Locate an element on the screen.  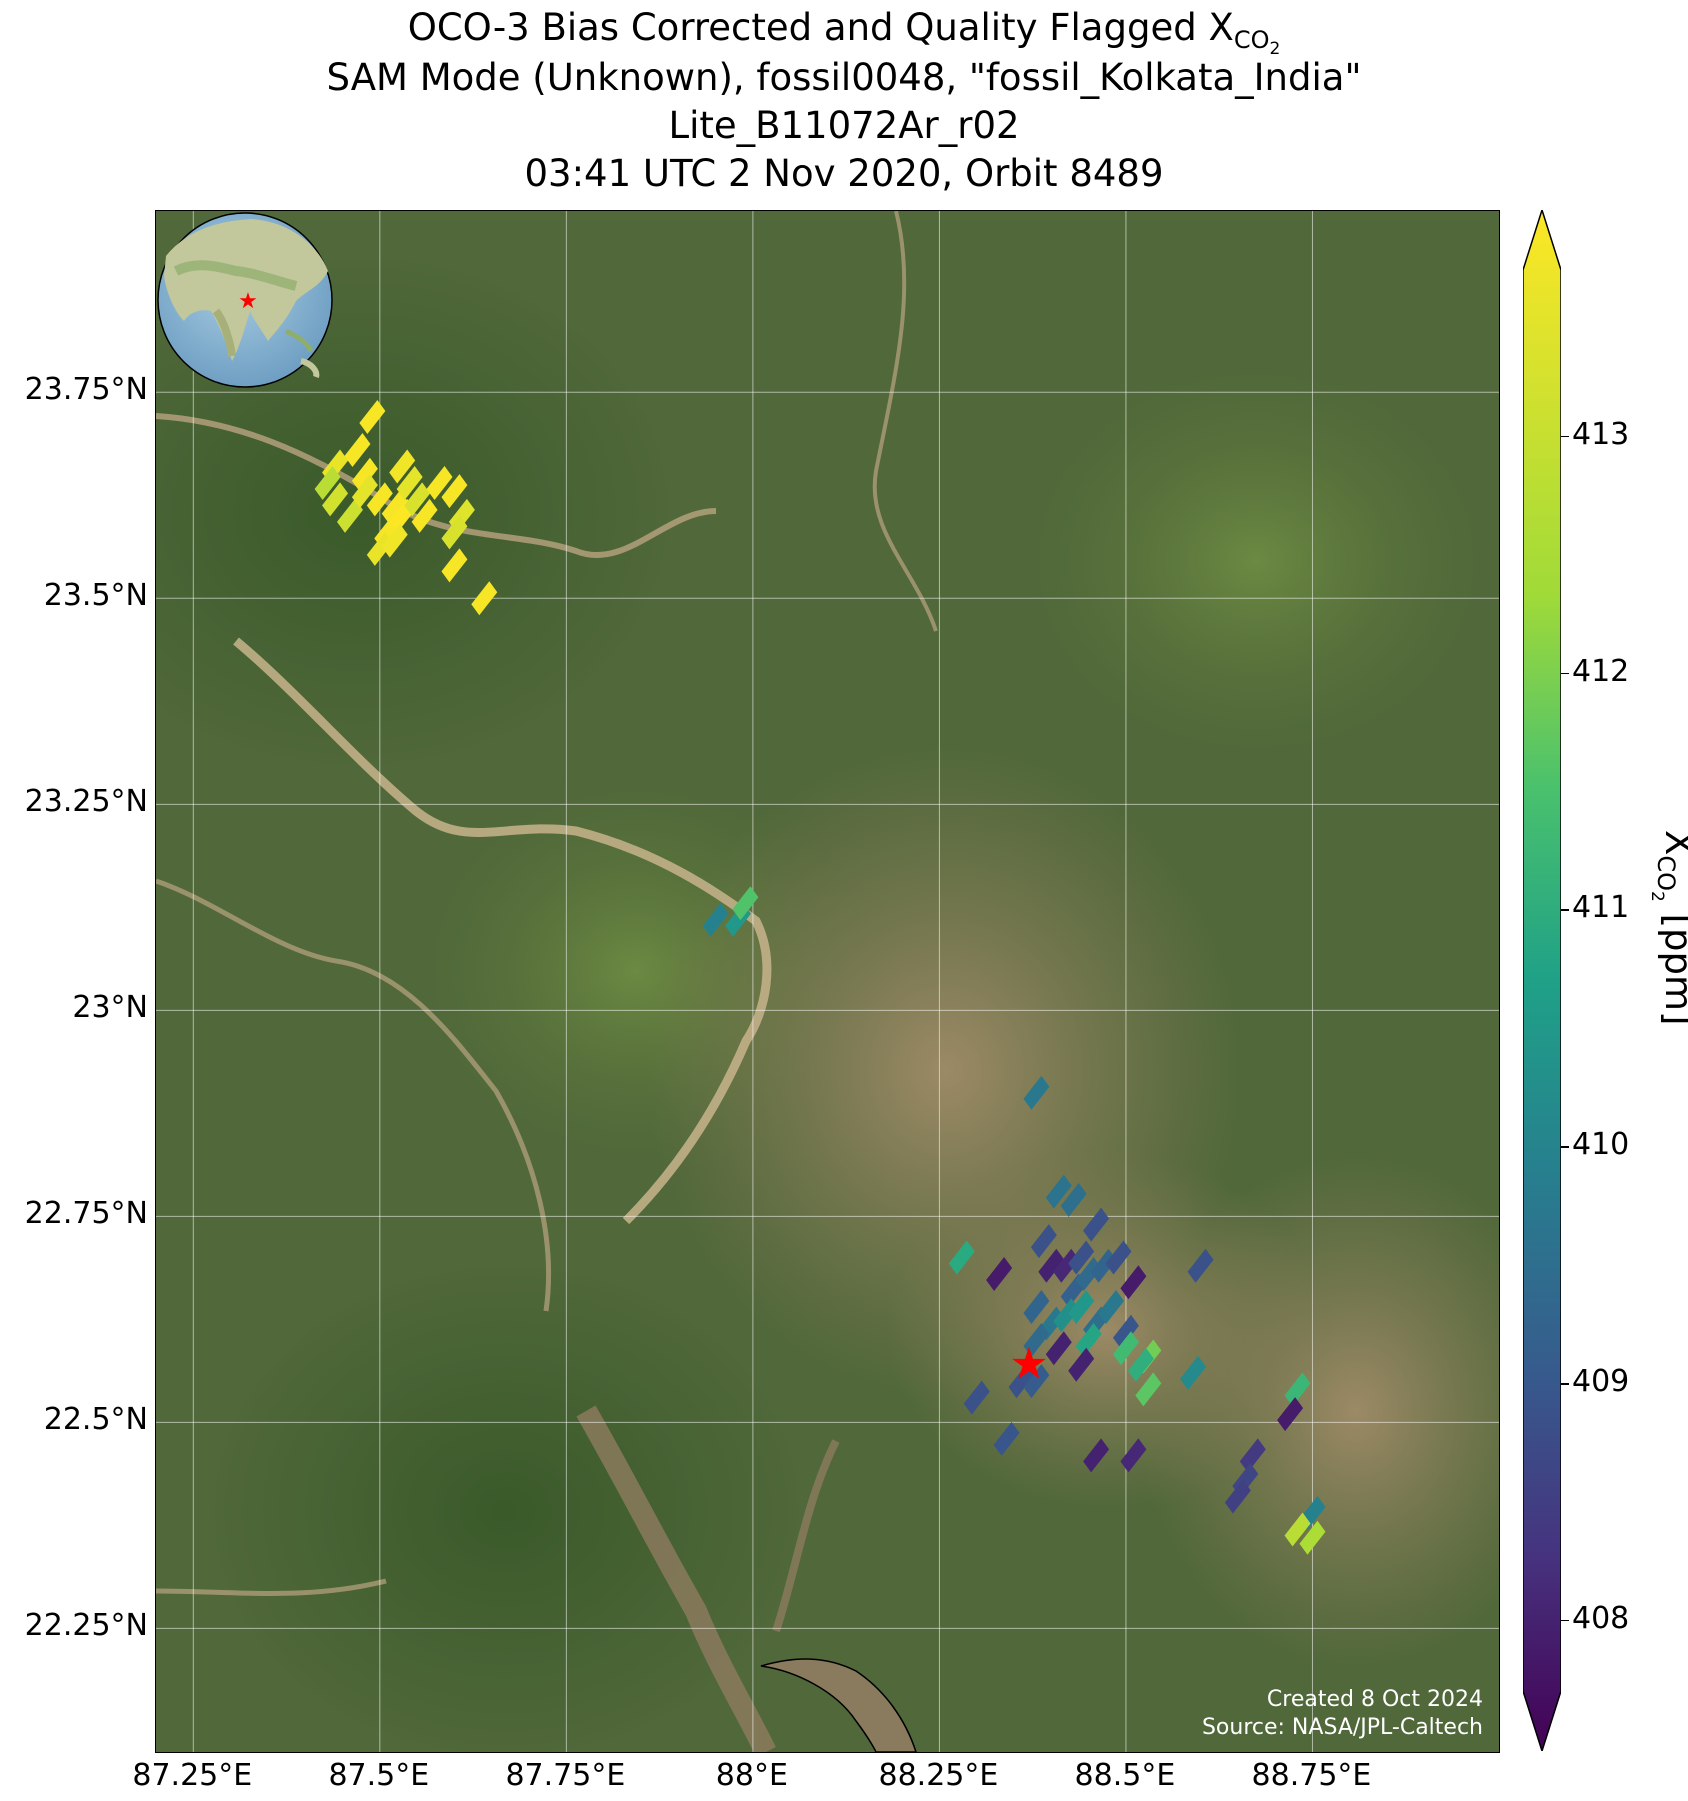
x-tick-label: 88°E is located at coordinates (751, 1775).